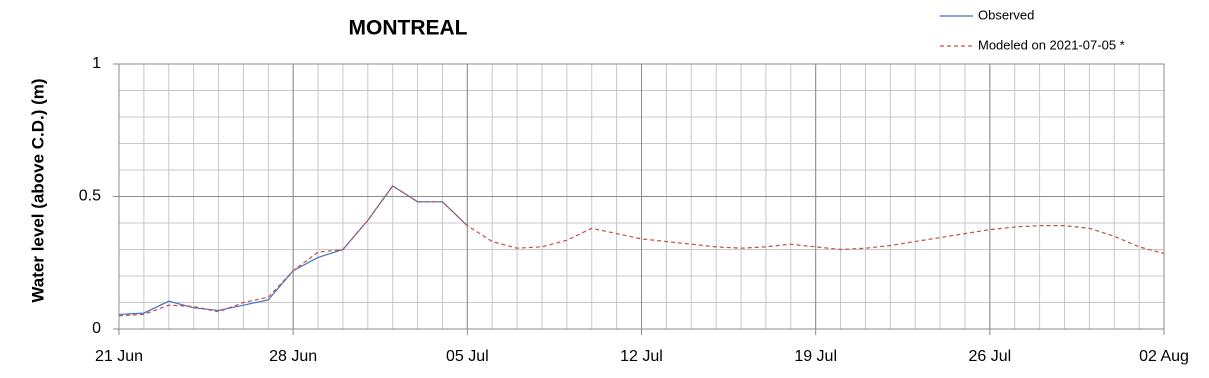 This screenshot has height=378, width=1209. Describe the element at coordinates (96, 63) in the screenshot. I see `y-tick-label: 1` at that location.